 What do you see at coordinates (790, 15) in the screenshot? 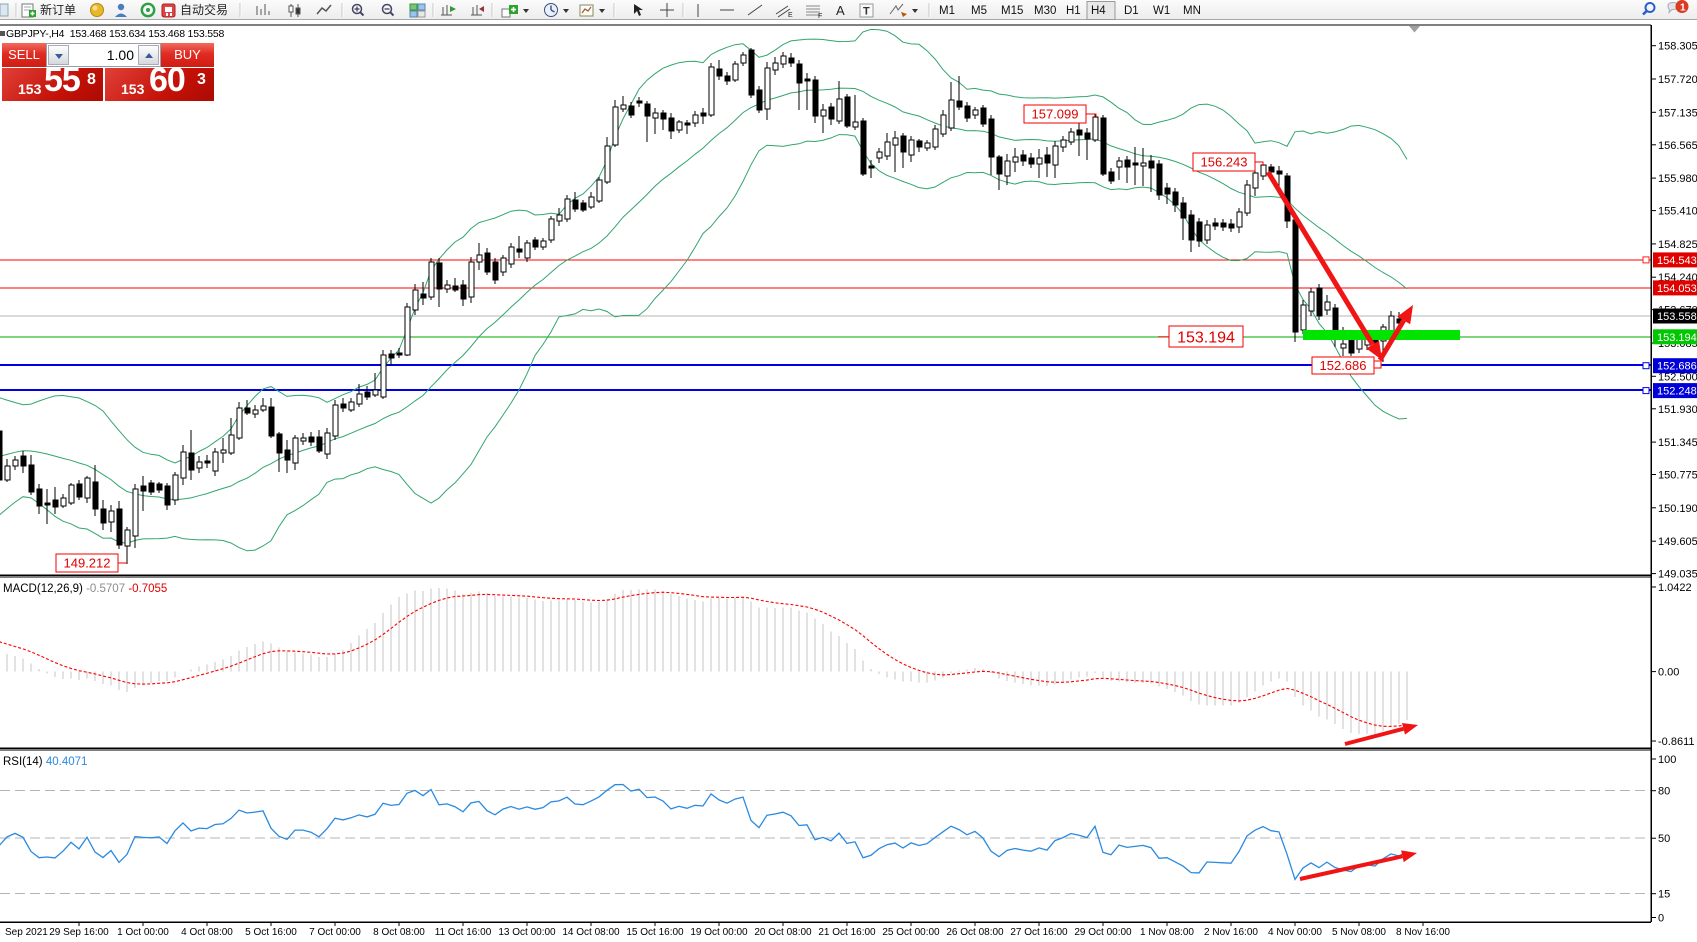
I see `svg-text: E` at bounding box center [790, 15].